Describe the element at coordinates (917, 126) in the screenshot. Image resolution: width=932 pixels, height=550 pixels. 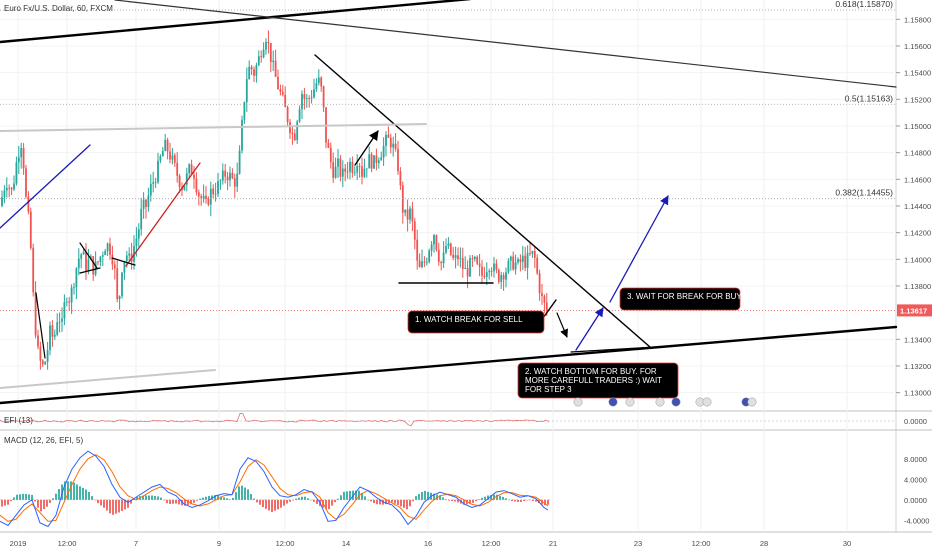
I see `y-tick-label: 1.15000` at that location.